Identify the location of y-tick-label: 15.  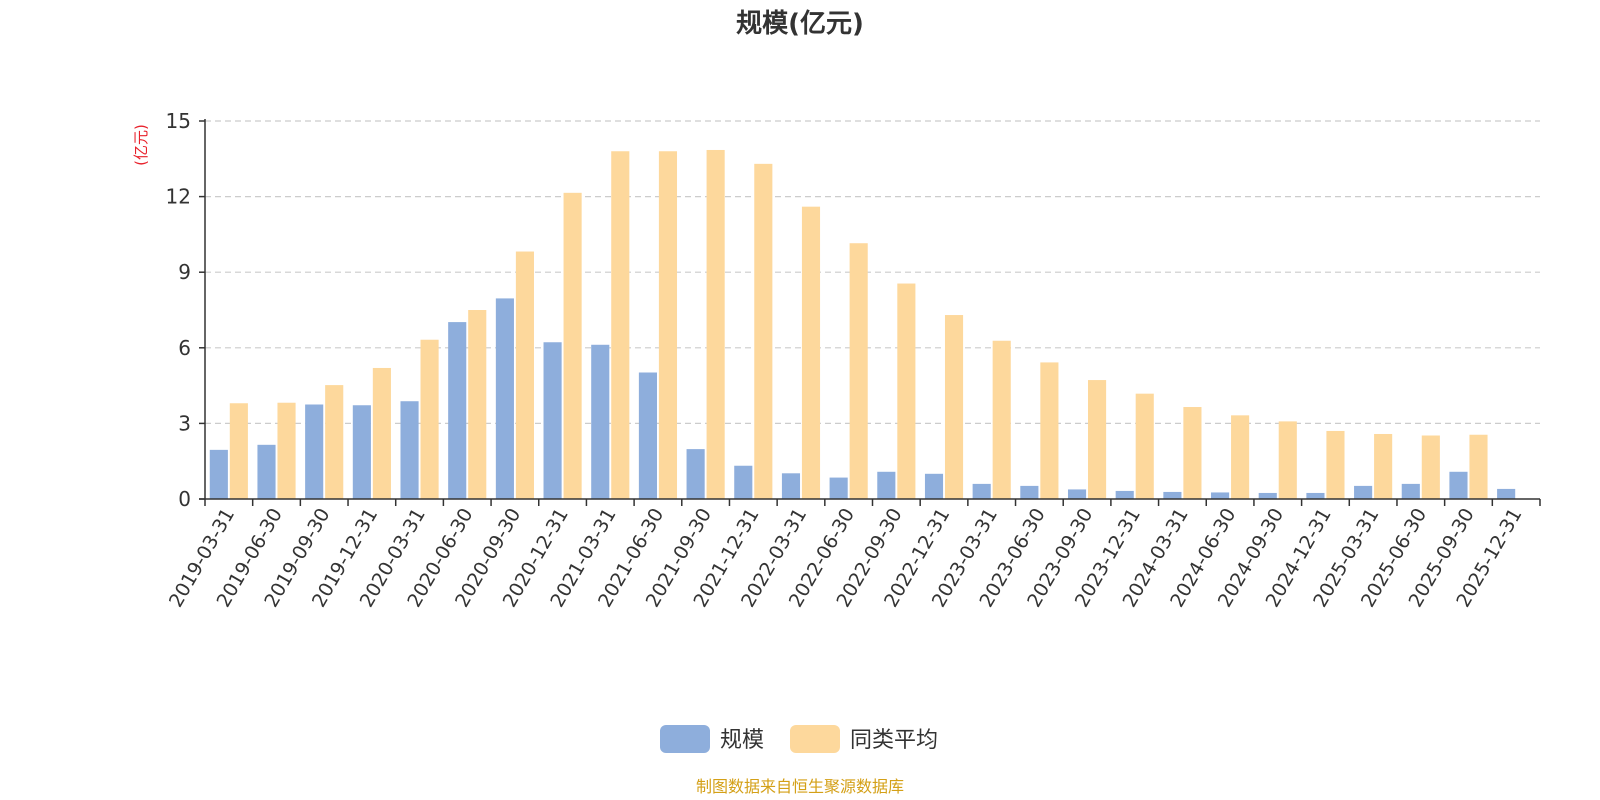
(178, 121).